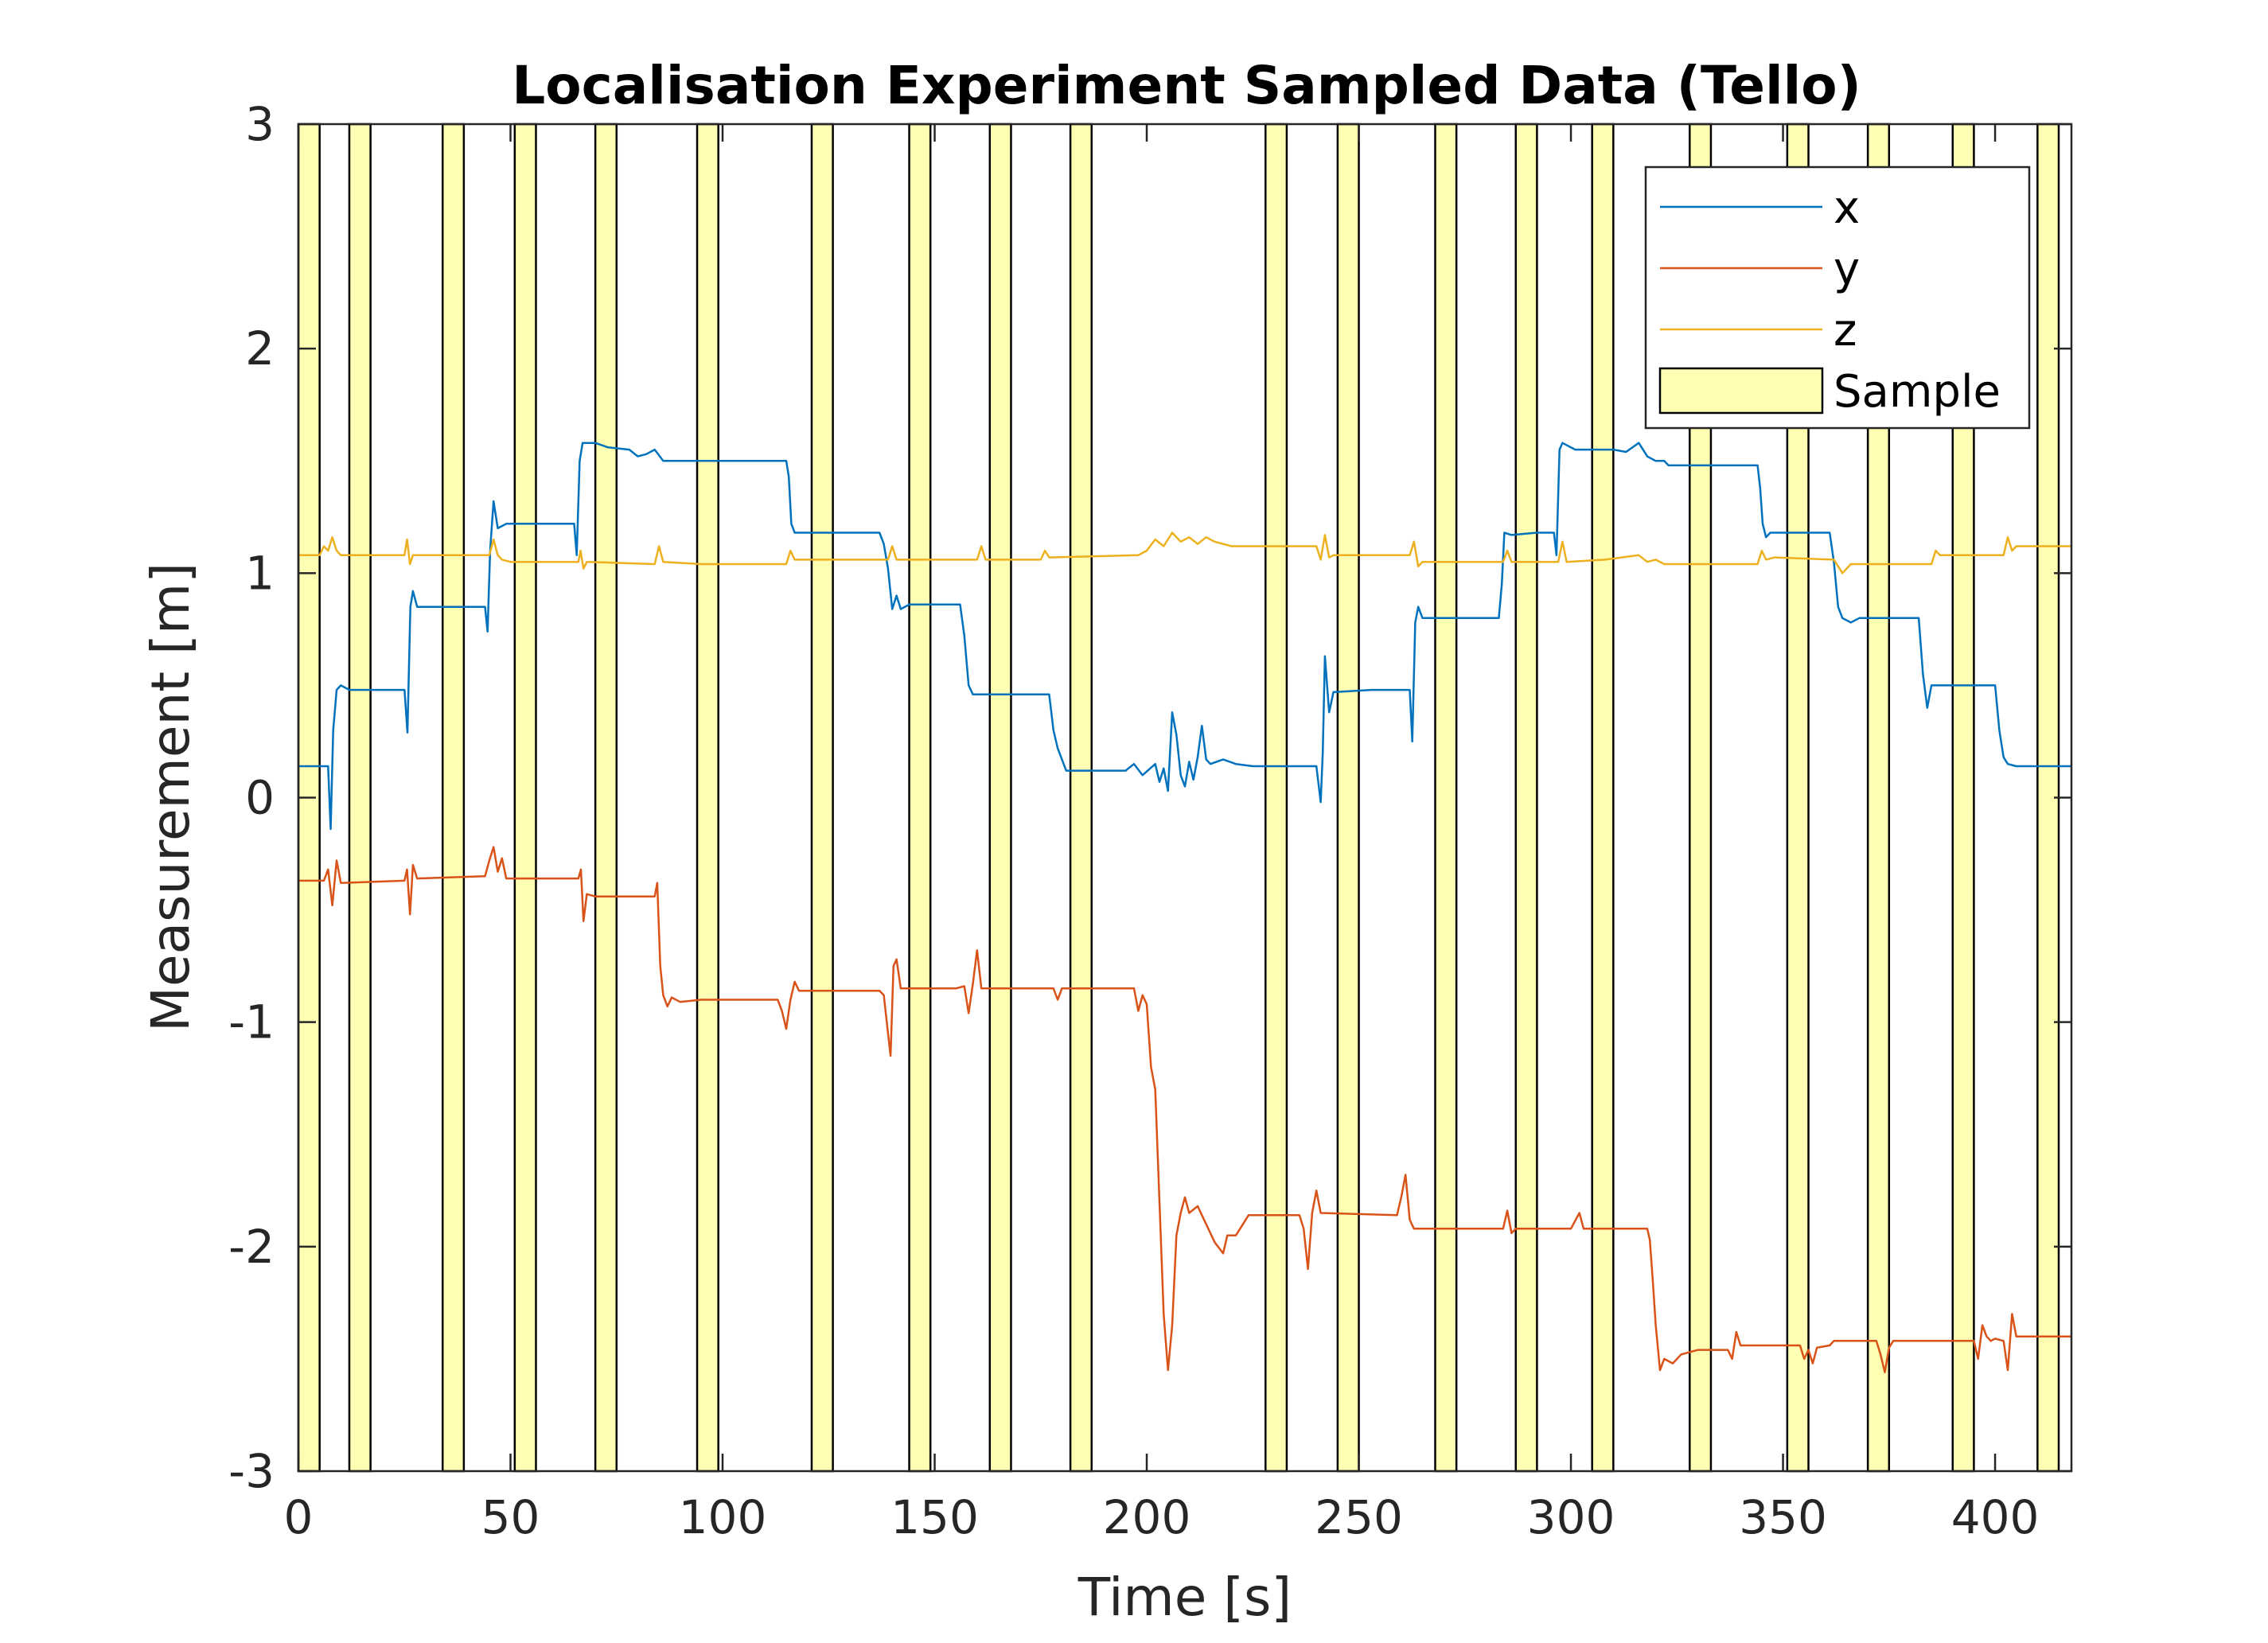 The height and width of the screenshot is (1643, 2268). What do you see at coordinates (1837, 297) in the screenshot?
I see `legend: xyz Sample` at bounding box center [1837, 297].